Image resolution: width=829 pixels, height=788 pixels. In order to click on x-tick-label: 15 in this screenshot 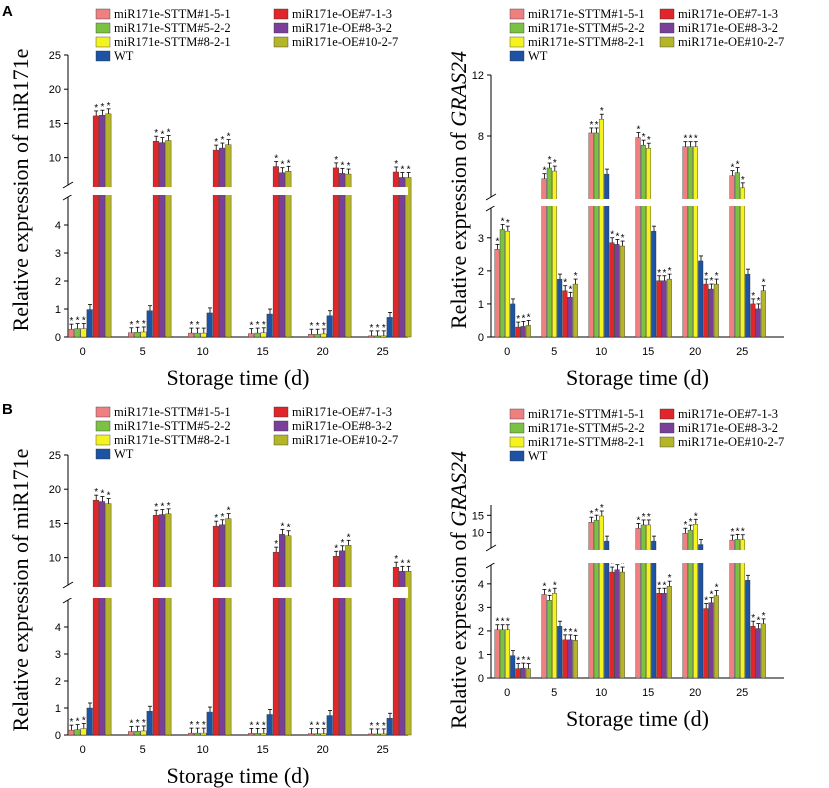, I will do `click(263, 750)`.